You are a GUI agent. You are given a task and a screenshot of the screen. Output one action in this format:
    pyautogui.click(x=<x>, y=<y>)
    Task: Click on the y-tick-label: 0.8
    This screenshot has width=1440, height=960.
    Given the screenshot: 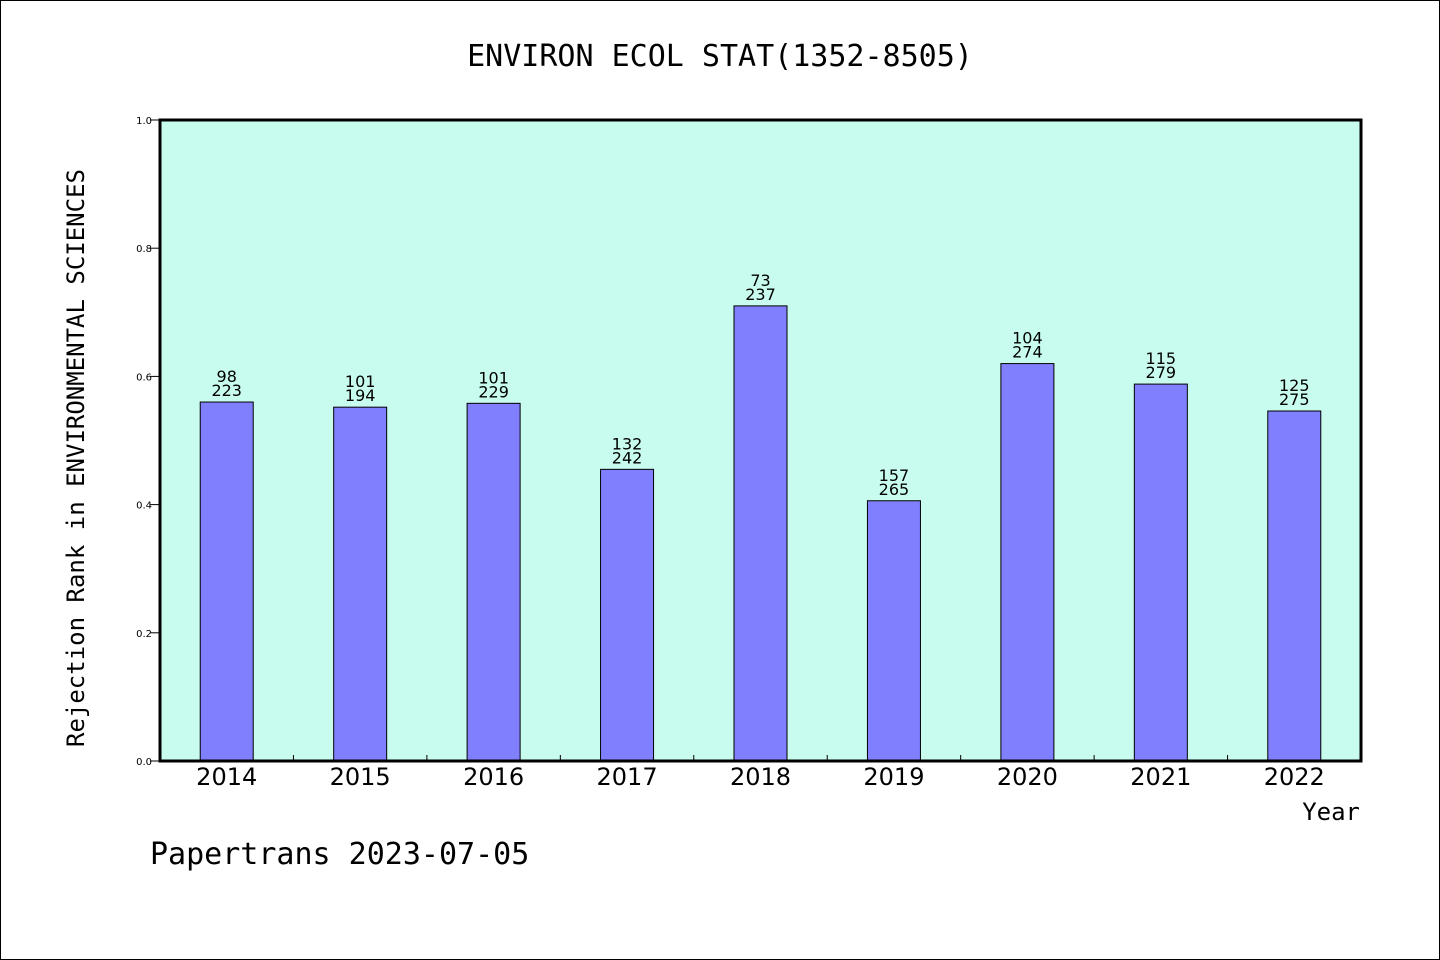 What is the action you would take?
    pyautogui.click(x=144, y=249)
    